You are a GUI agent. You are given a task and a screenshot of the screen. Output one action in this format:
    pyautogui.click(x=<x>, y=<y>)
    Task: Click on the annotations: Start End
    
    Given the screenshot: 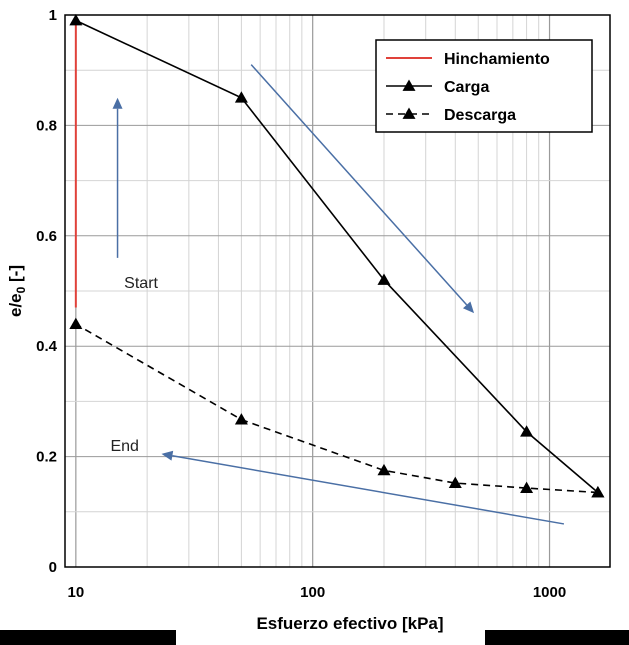 What is the action you would take?
    pyautogui.click(x=134, y=365)
    